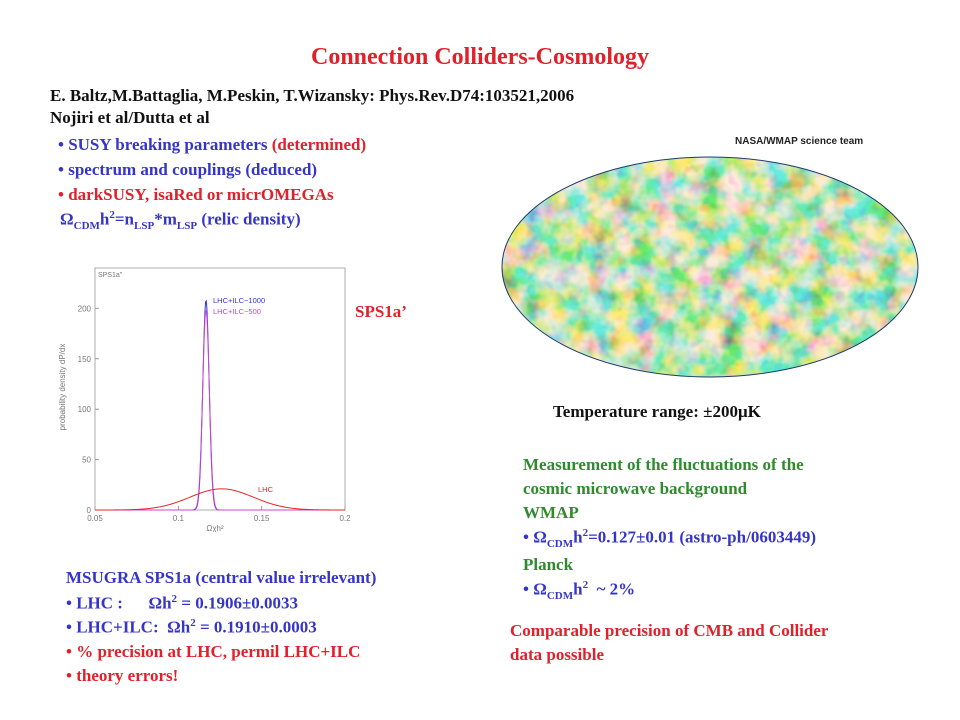 This screenshot has height=720, width=960. I want to click on msugra-lhc: • LHC : Ωh2 = 0.1906±0.0033, so click(182, 603).